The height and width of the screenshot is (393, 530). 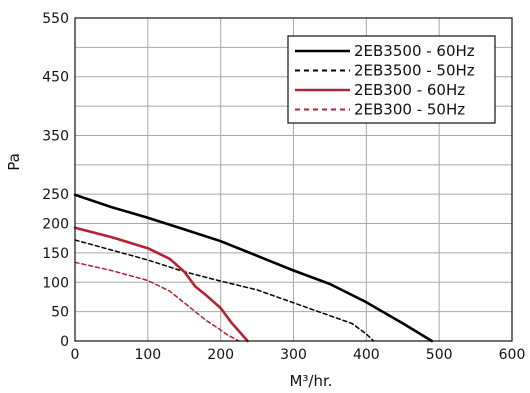 I want to click on y-tick-labels: 0 50 100 150 200 250 350 450 550, so click(x=55, y=180).